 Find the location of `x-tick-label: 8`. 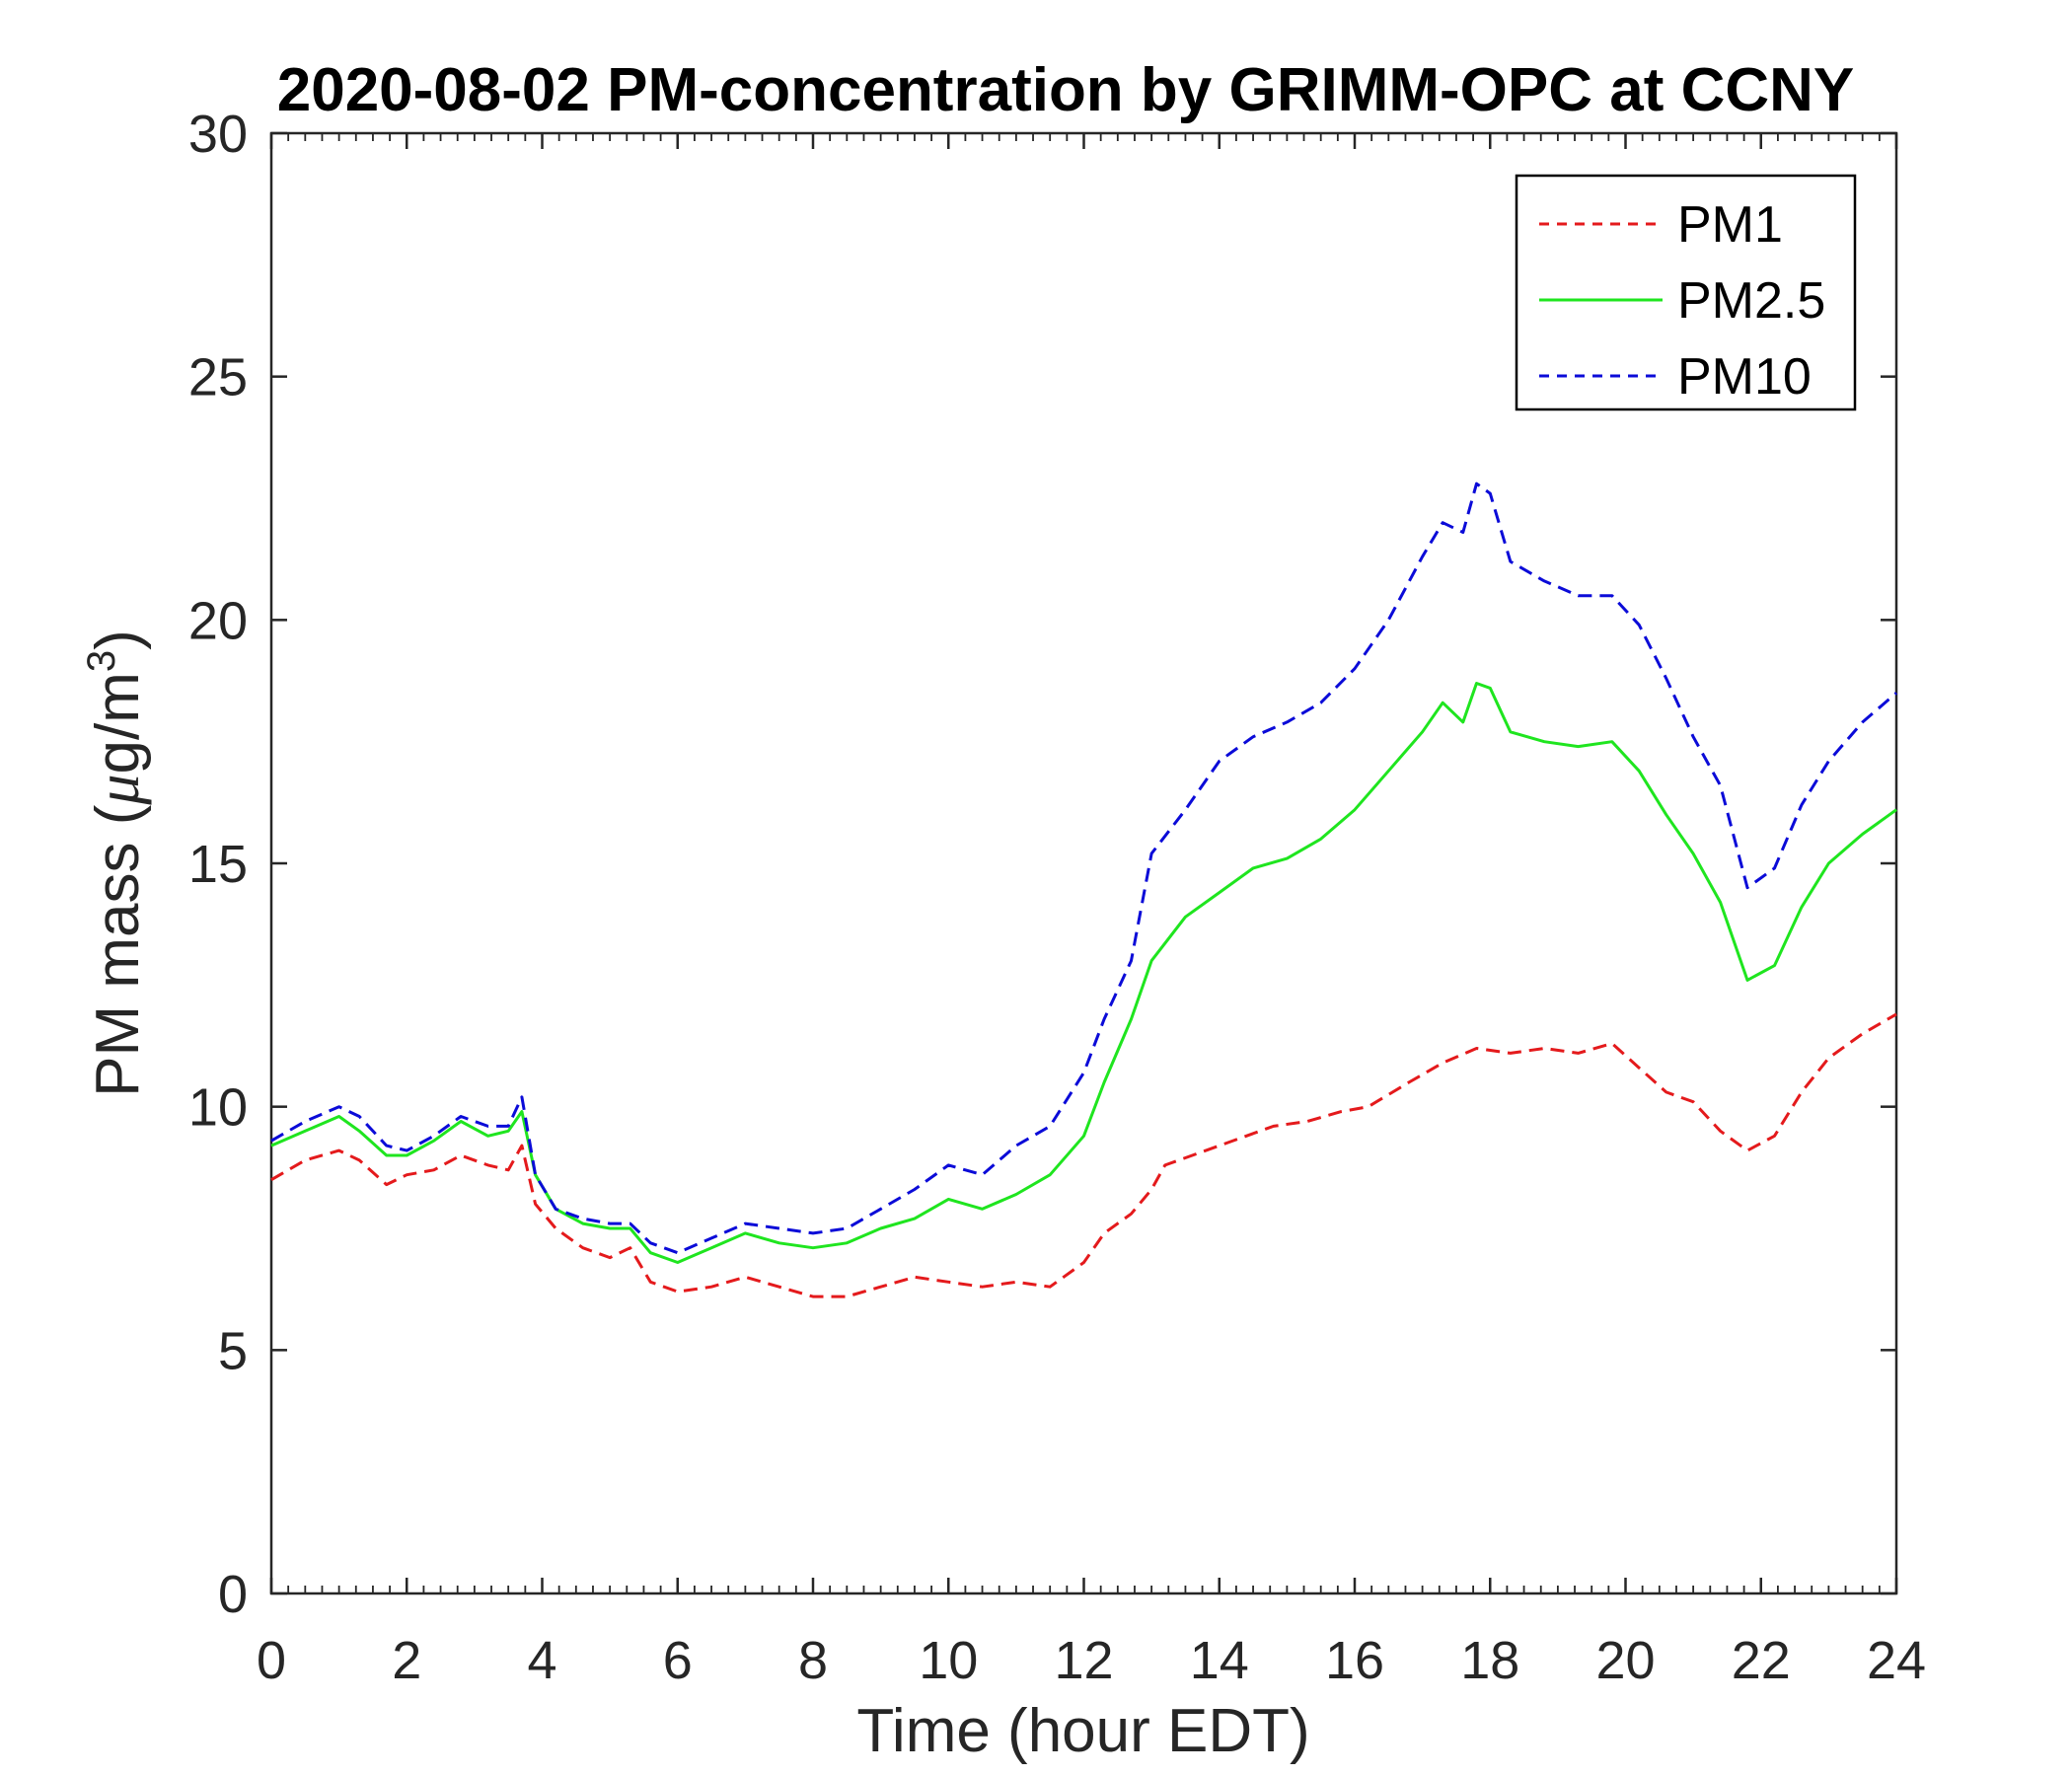

x-tick-label: 8 is located at coordinates (813, 1661).